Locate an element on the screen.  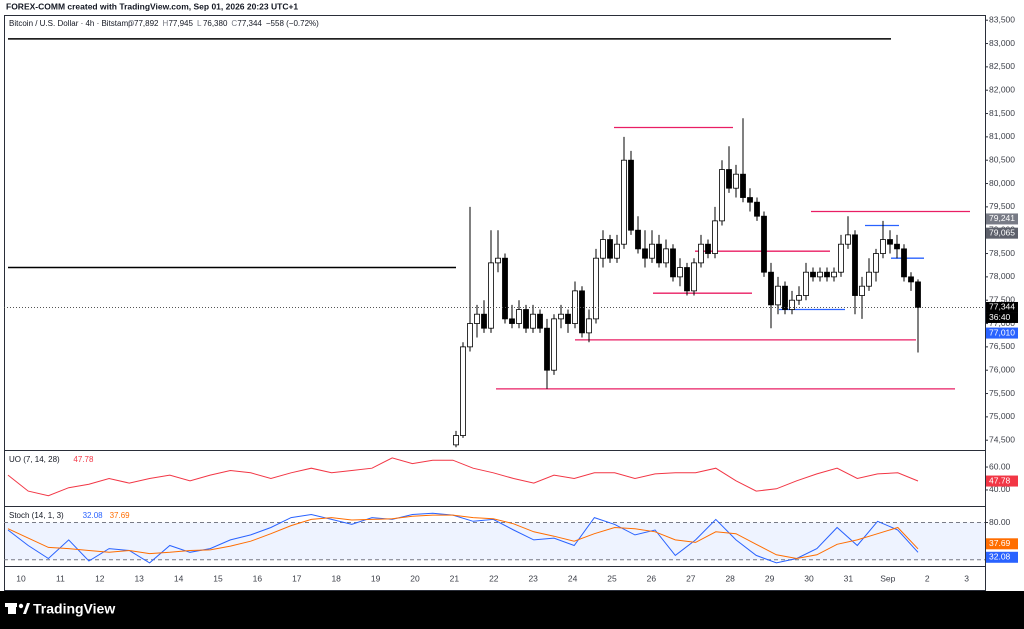
y-tick-label: 77,500 is located at coordinates (1002, 299).